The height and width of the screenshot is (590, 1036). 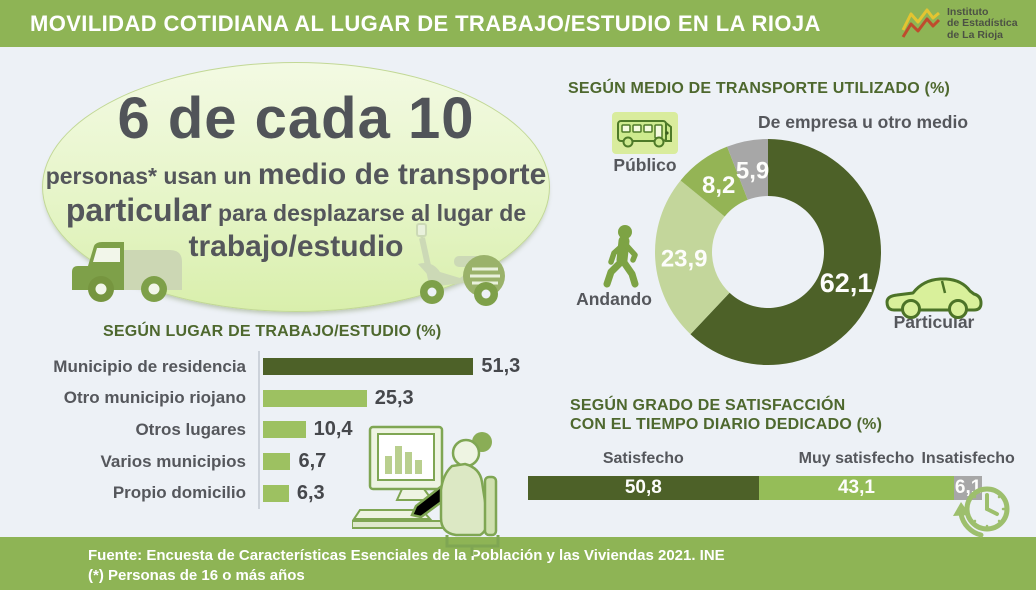 I want to click on bar-category-label: Propio domicilio, so click(x=179, y=493).